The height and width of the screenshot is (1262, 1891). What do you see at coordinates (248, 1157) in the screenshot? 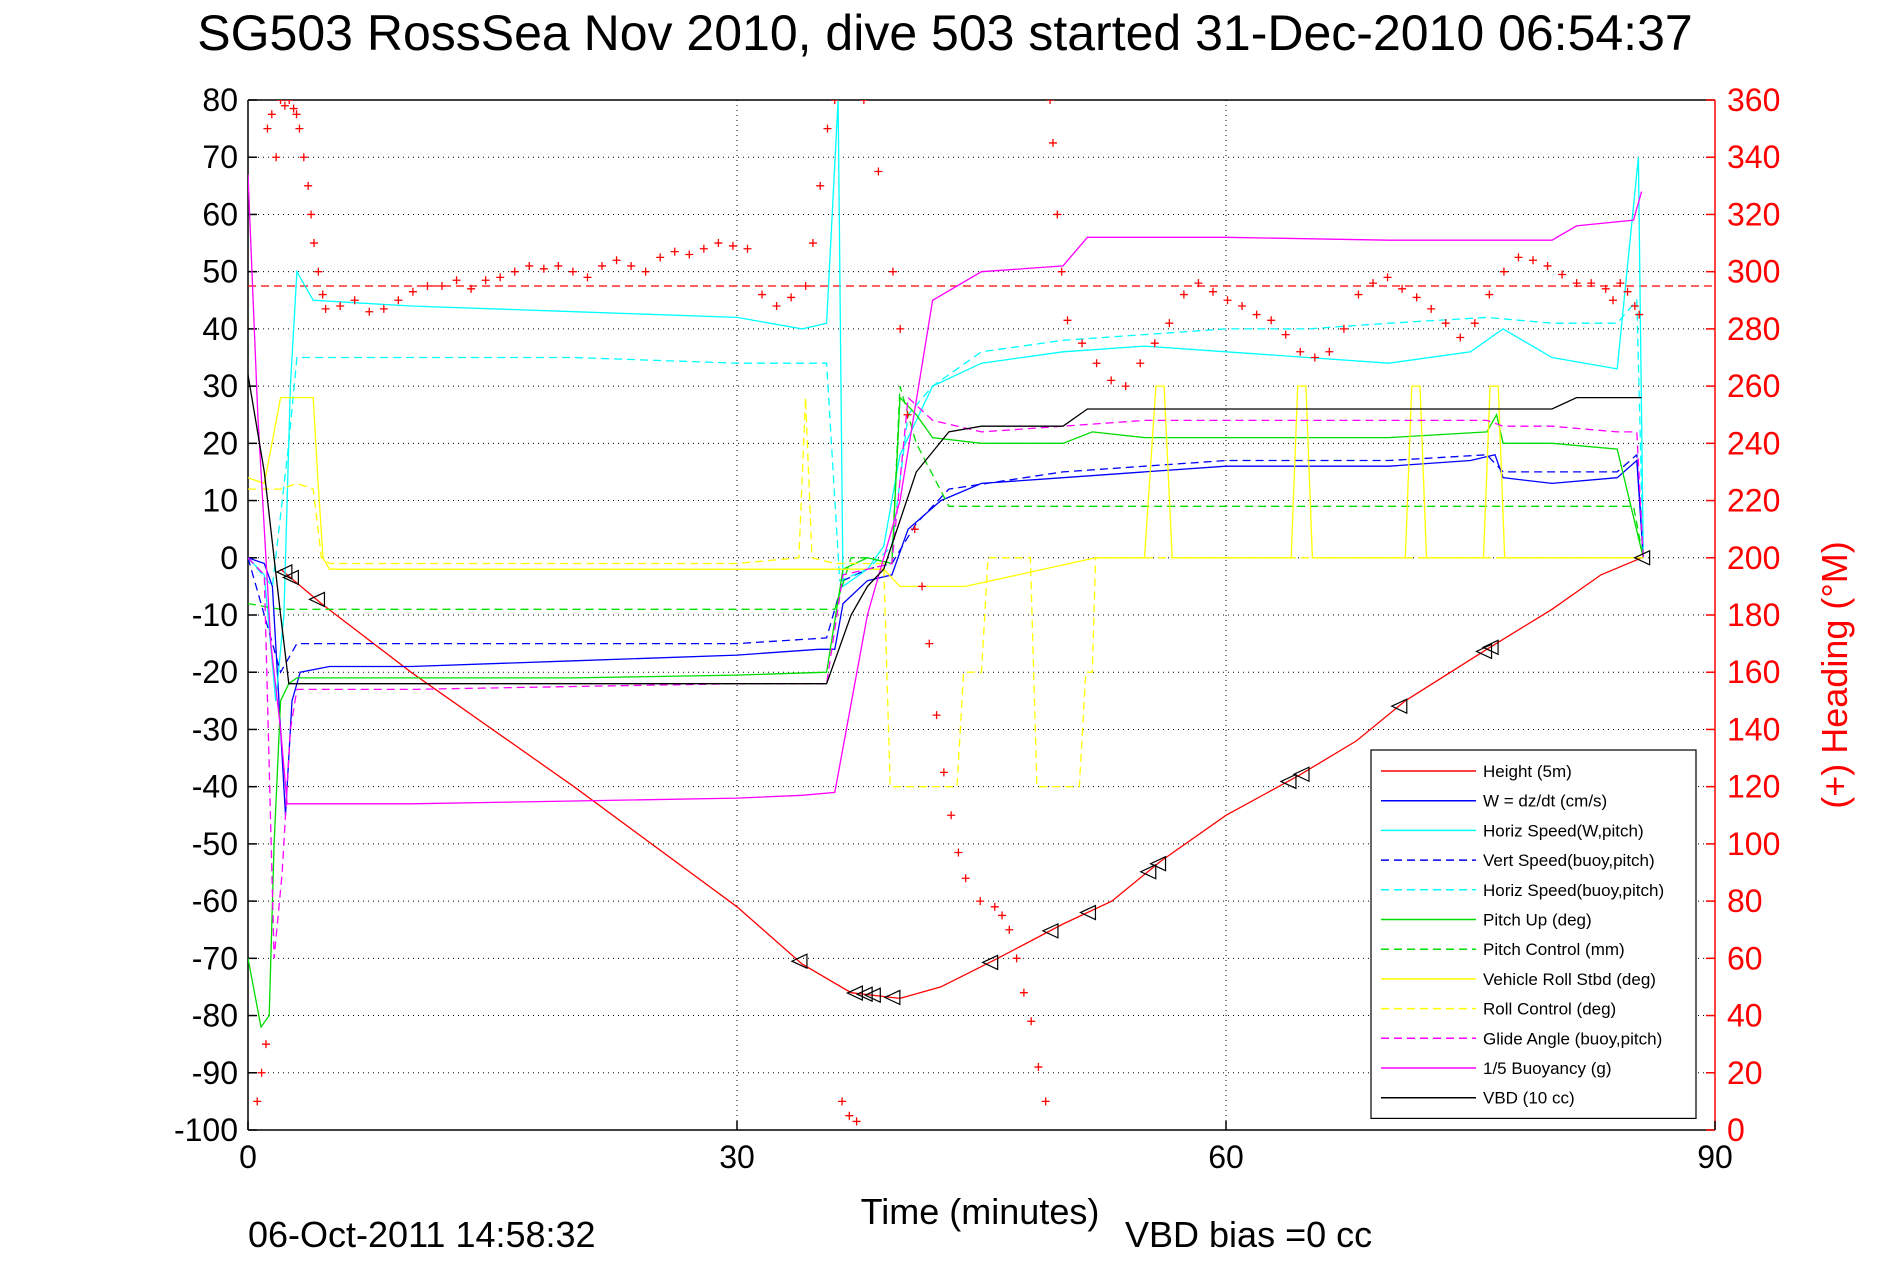
I see `x-tick-label: 0` at bounding box center [248, 1157].